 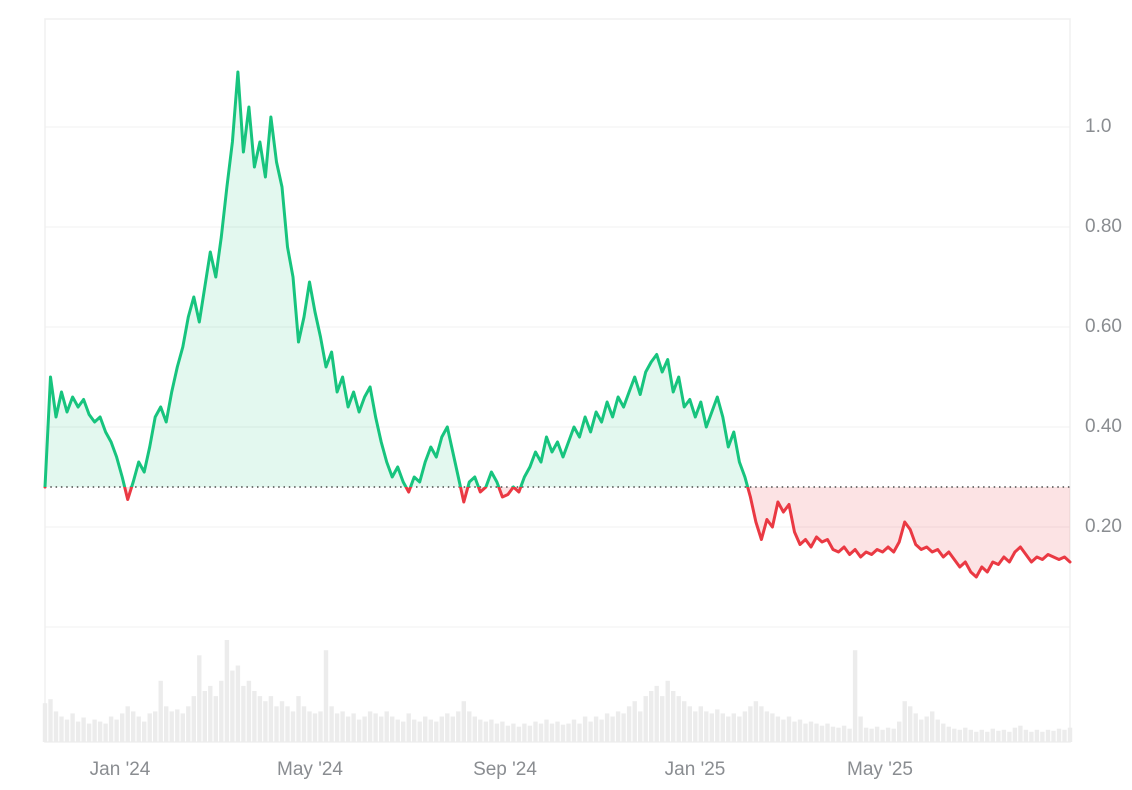 I want to click on volume-bars, so click(x=557, y=691).